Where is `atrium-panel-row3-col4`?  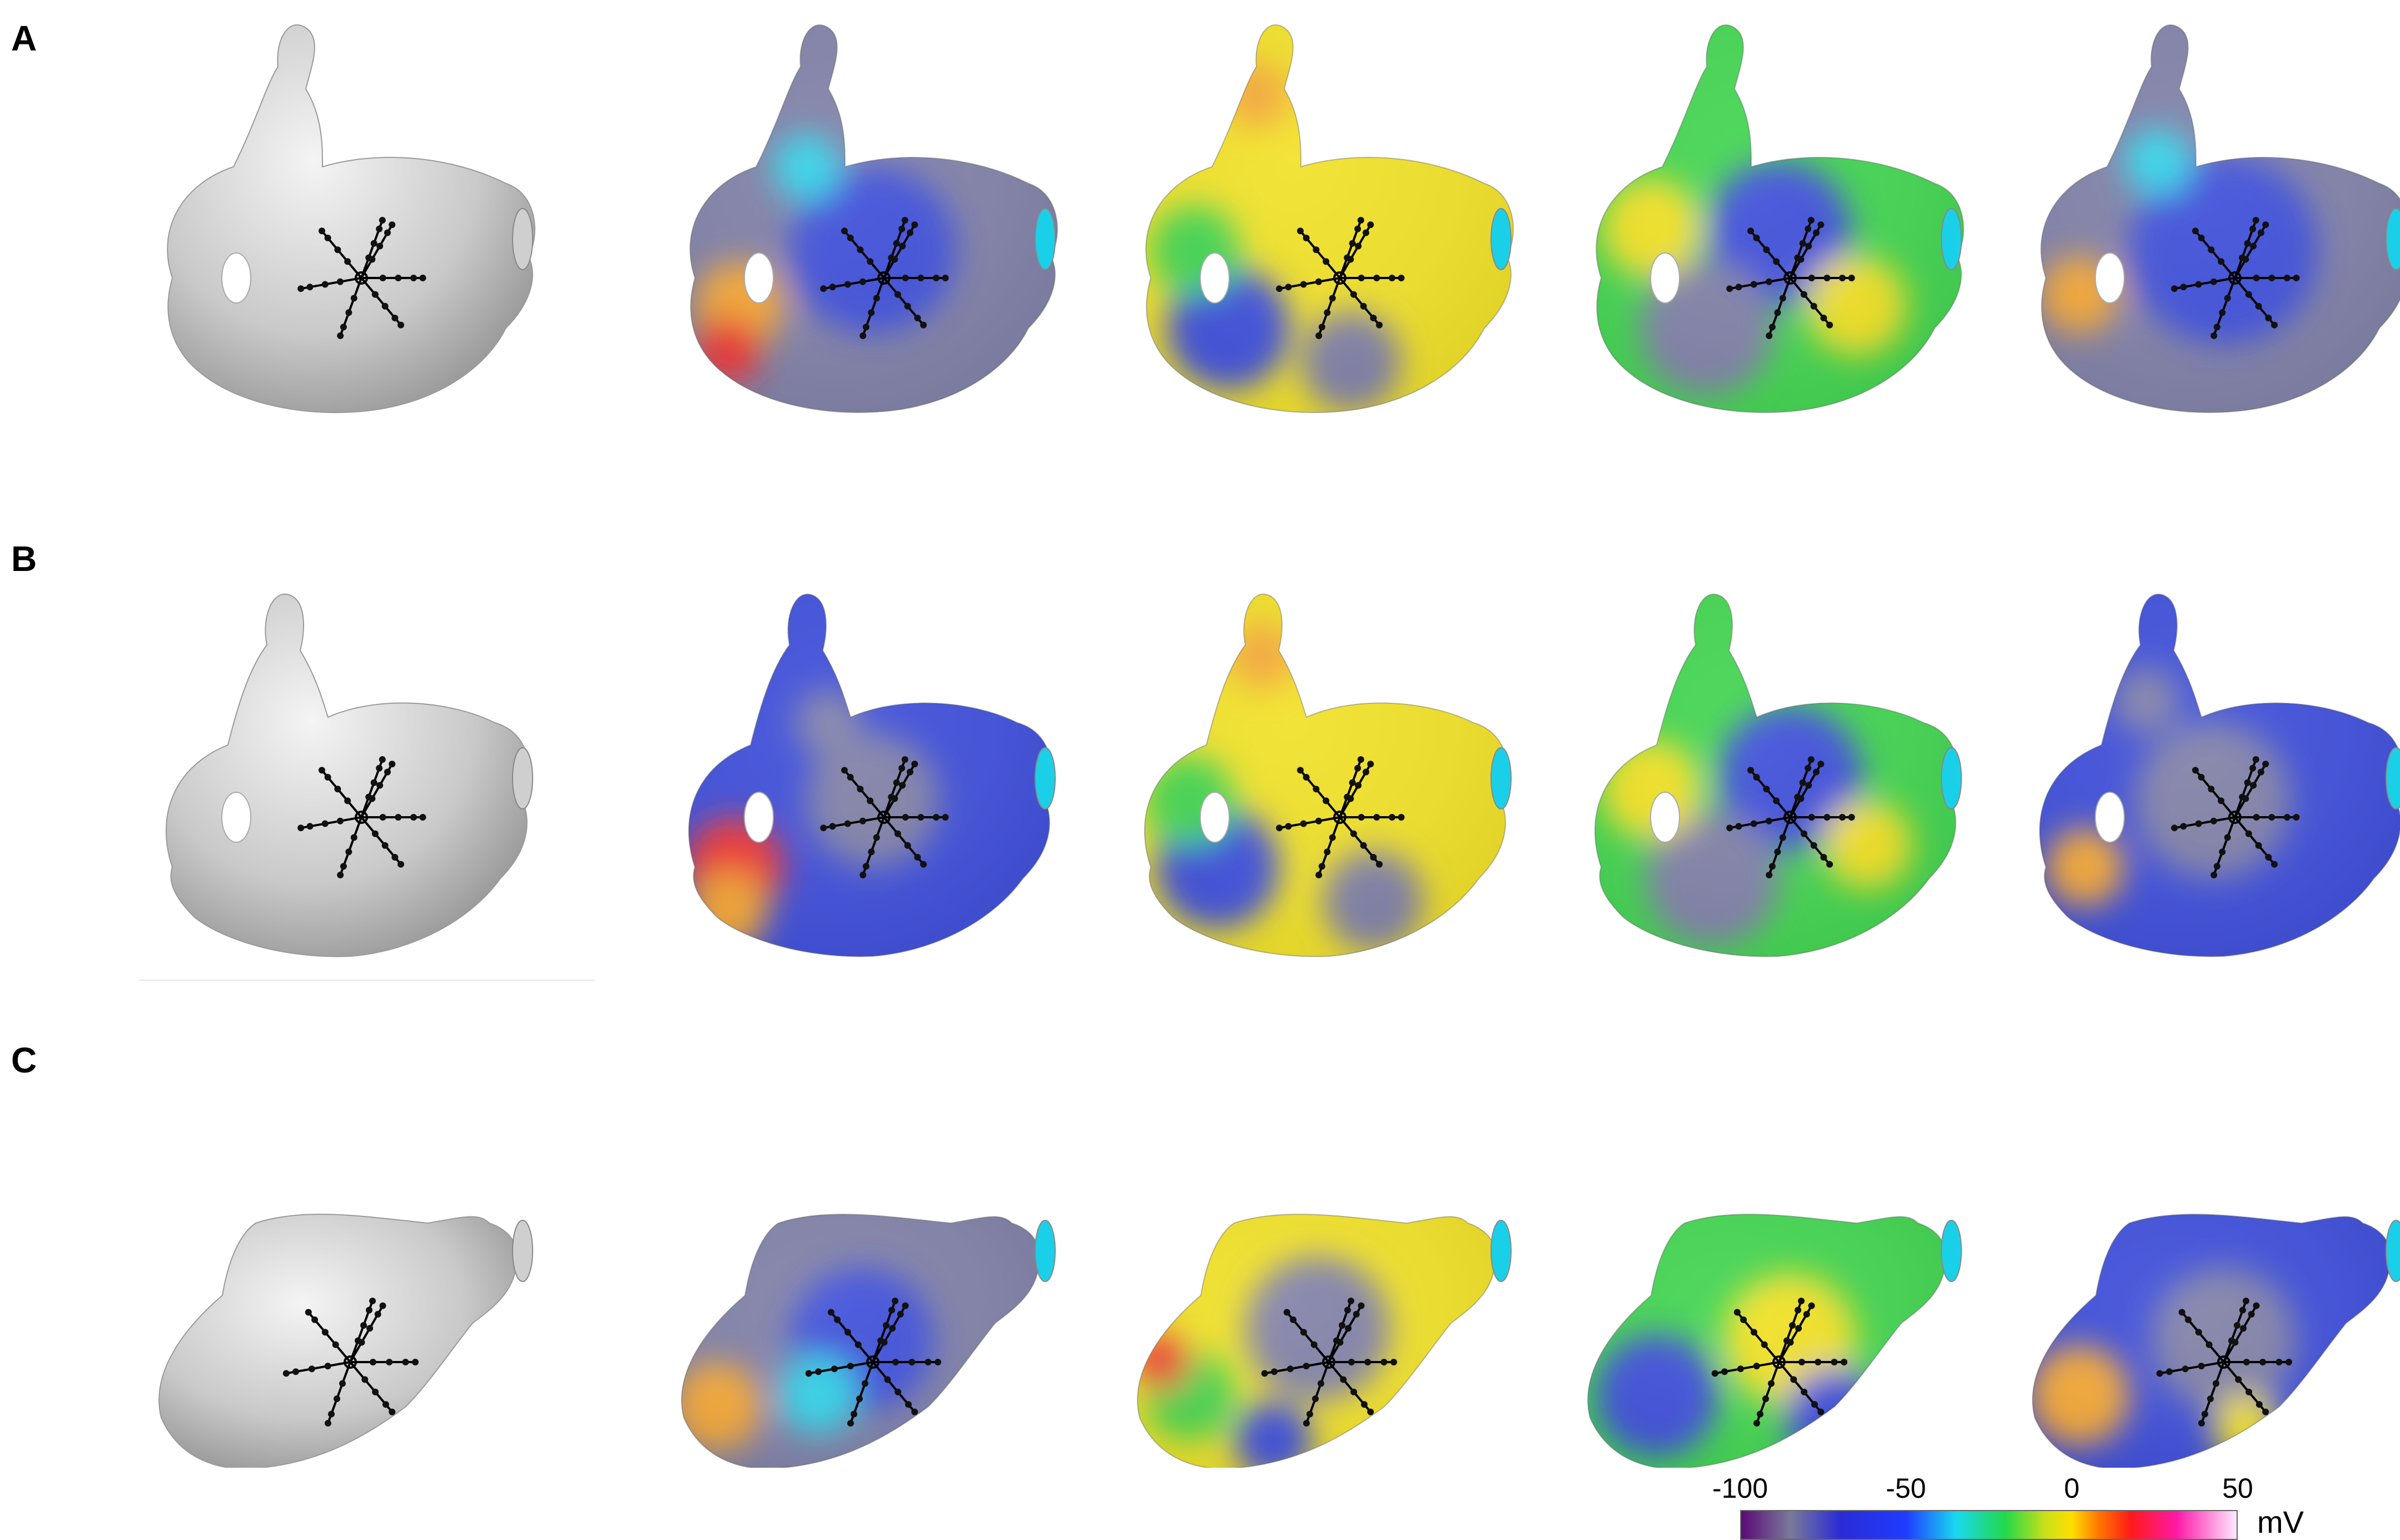 atrium-panel-row3-col4 is located at coordinates (1775, 1341).